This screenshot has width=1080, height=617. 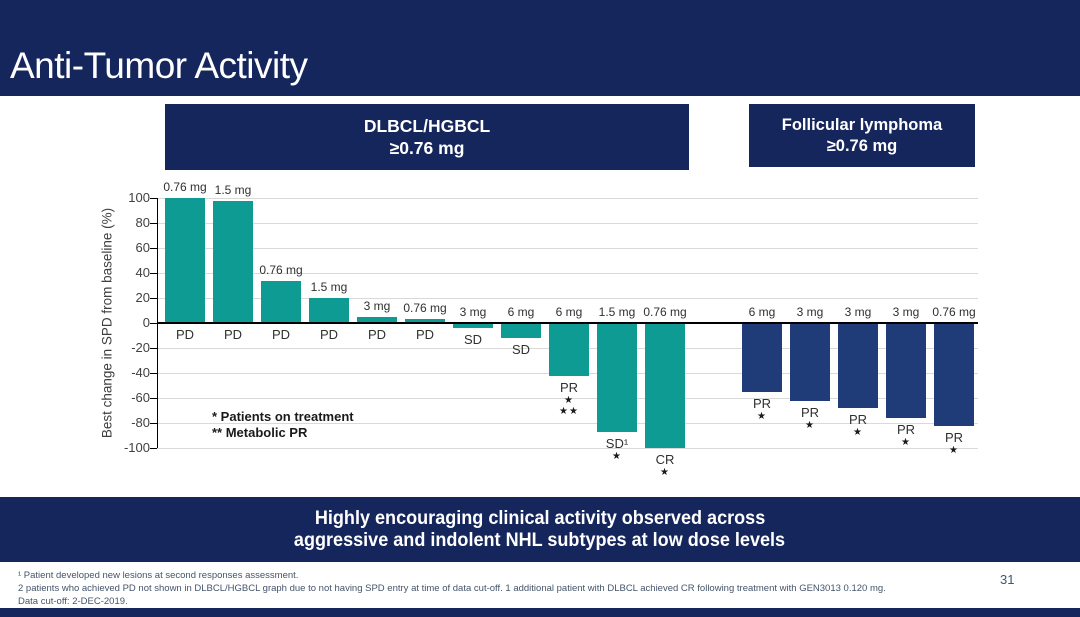 What do you see at coordinates (665, 459) in the screenshot?
I see `response-text: CR` at bounding box center [665, 459].